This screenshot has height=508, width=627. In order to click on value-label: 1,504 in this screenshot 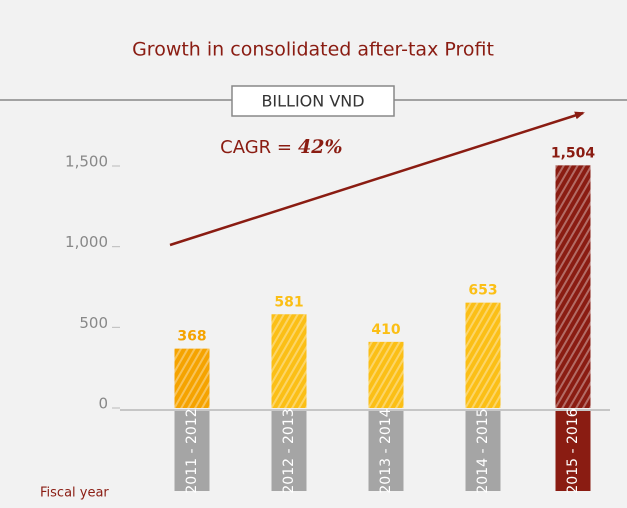, I will do `click(573, 153)`.